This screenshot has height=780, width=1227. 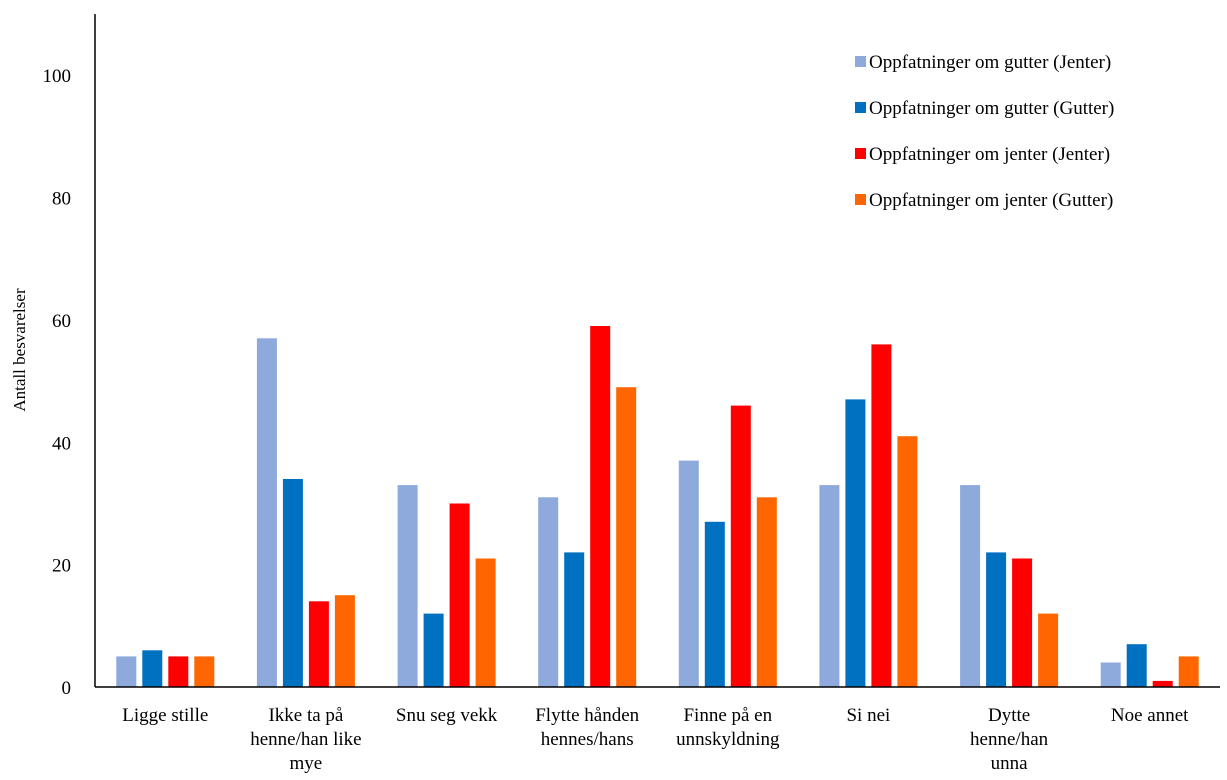 What do you see at coordinates (728, 739) in the screenshot?
I see `x-category-label-line: unnskyldning` at bounding box center [728, 739].